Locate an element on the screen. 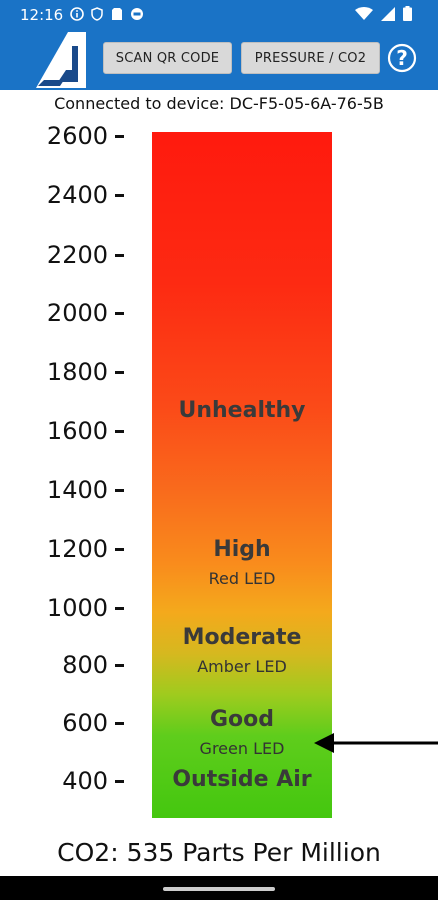  tick-2200: 2200 is located at coordinates (65, 255).